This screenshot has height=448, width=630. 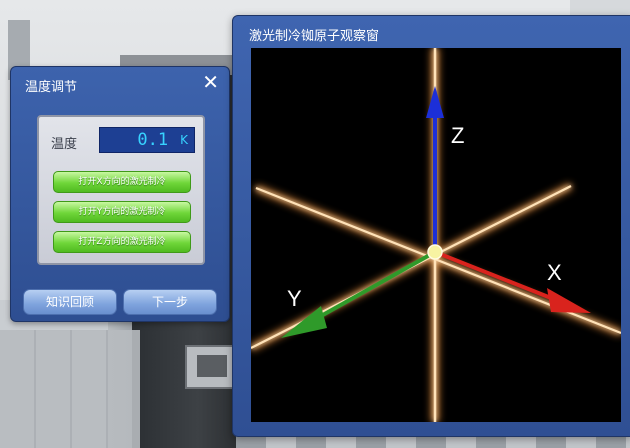 What do you see at coordinates (70, 302) in the screenshot?
I see `knowledge-review-button: 知识回顾` at bounding box center [70, 302].